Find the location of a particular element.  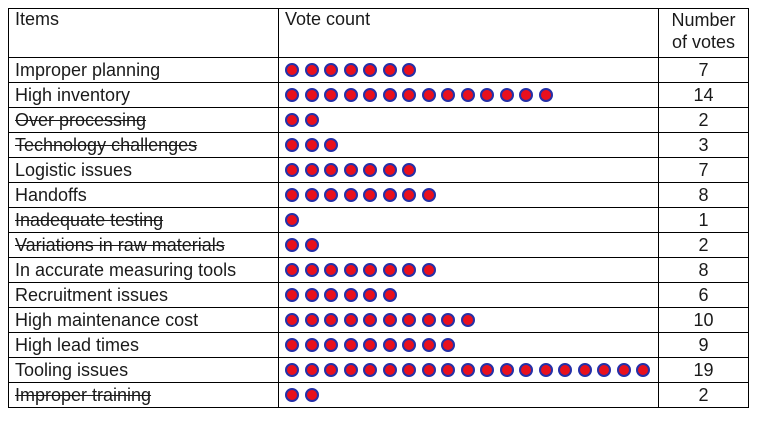

table-row: High inventory 14 is located at coordinates (378, 95).